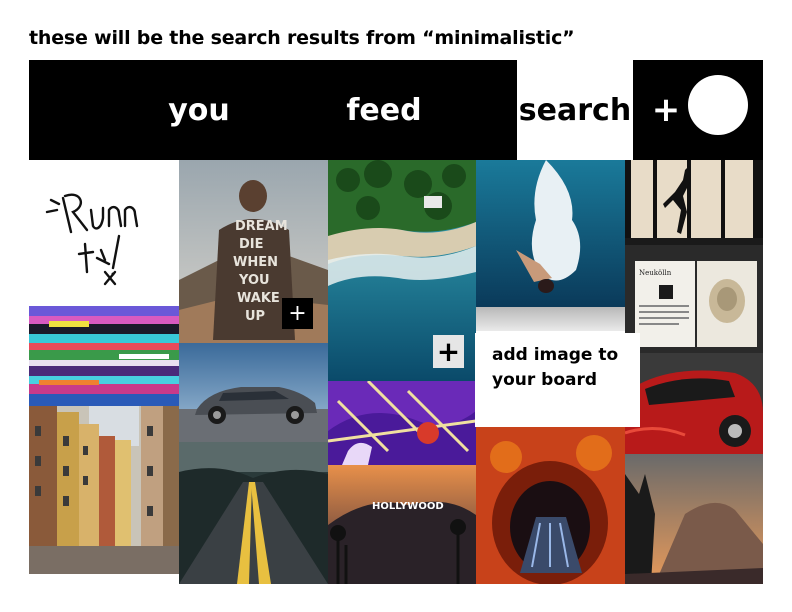 This screenshot has width=792, height=612. I want to click on hollywood-sign-image: HOLLYWOOD, so click(402, 524).